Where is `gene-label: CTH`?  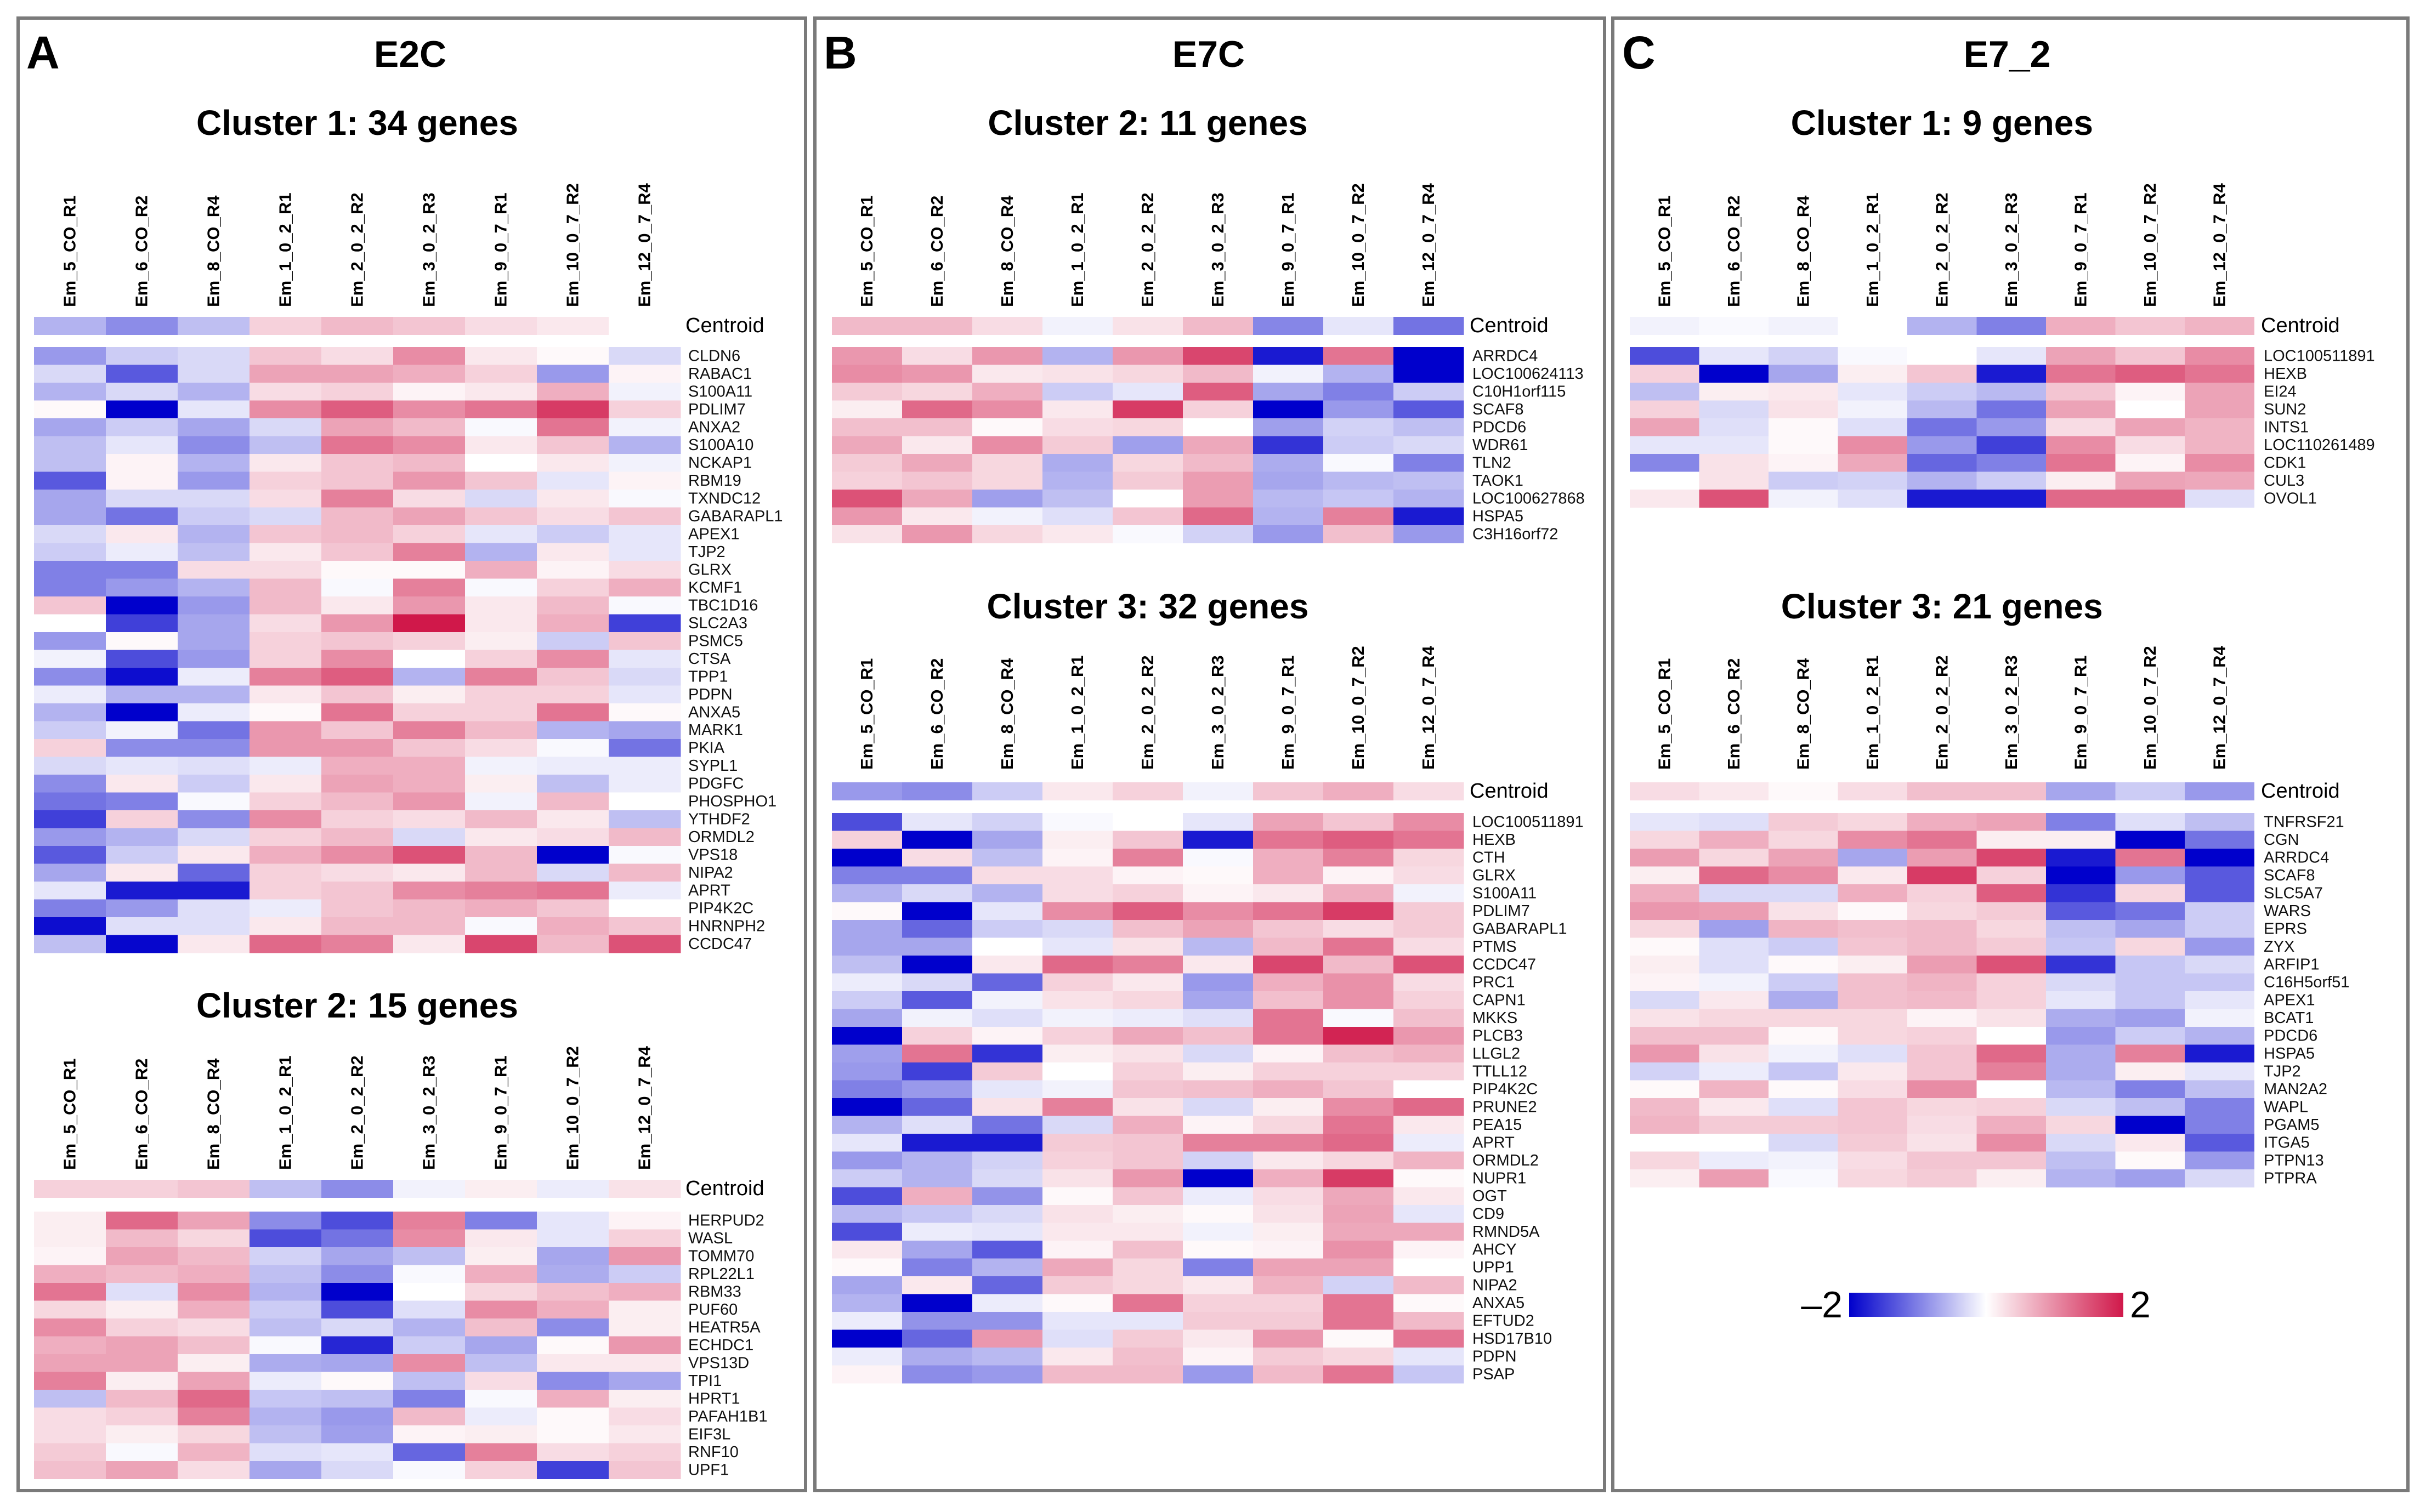
gene-label: CTH is located at coordinates (1488, 858).